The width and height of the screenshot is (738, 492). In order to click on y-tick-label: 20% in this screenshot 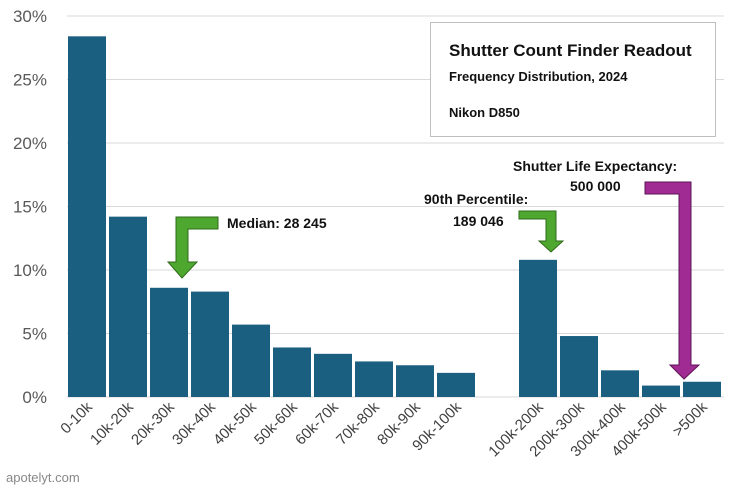, I will do `click(30, 143)`.